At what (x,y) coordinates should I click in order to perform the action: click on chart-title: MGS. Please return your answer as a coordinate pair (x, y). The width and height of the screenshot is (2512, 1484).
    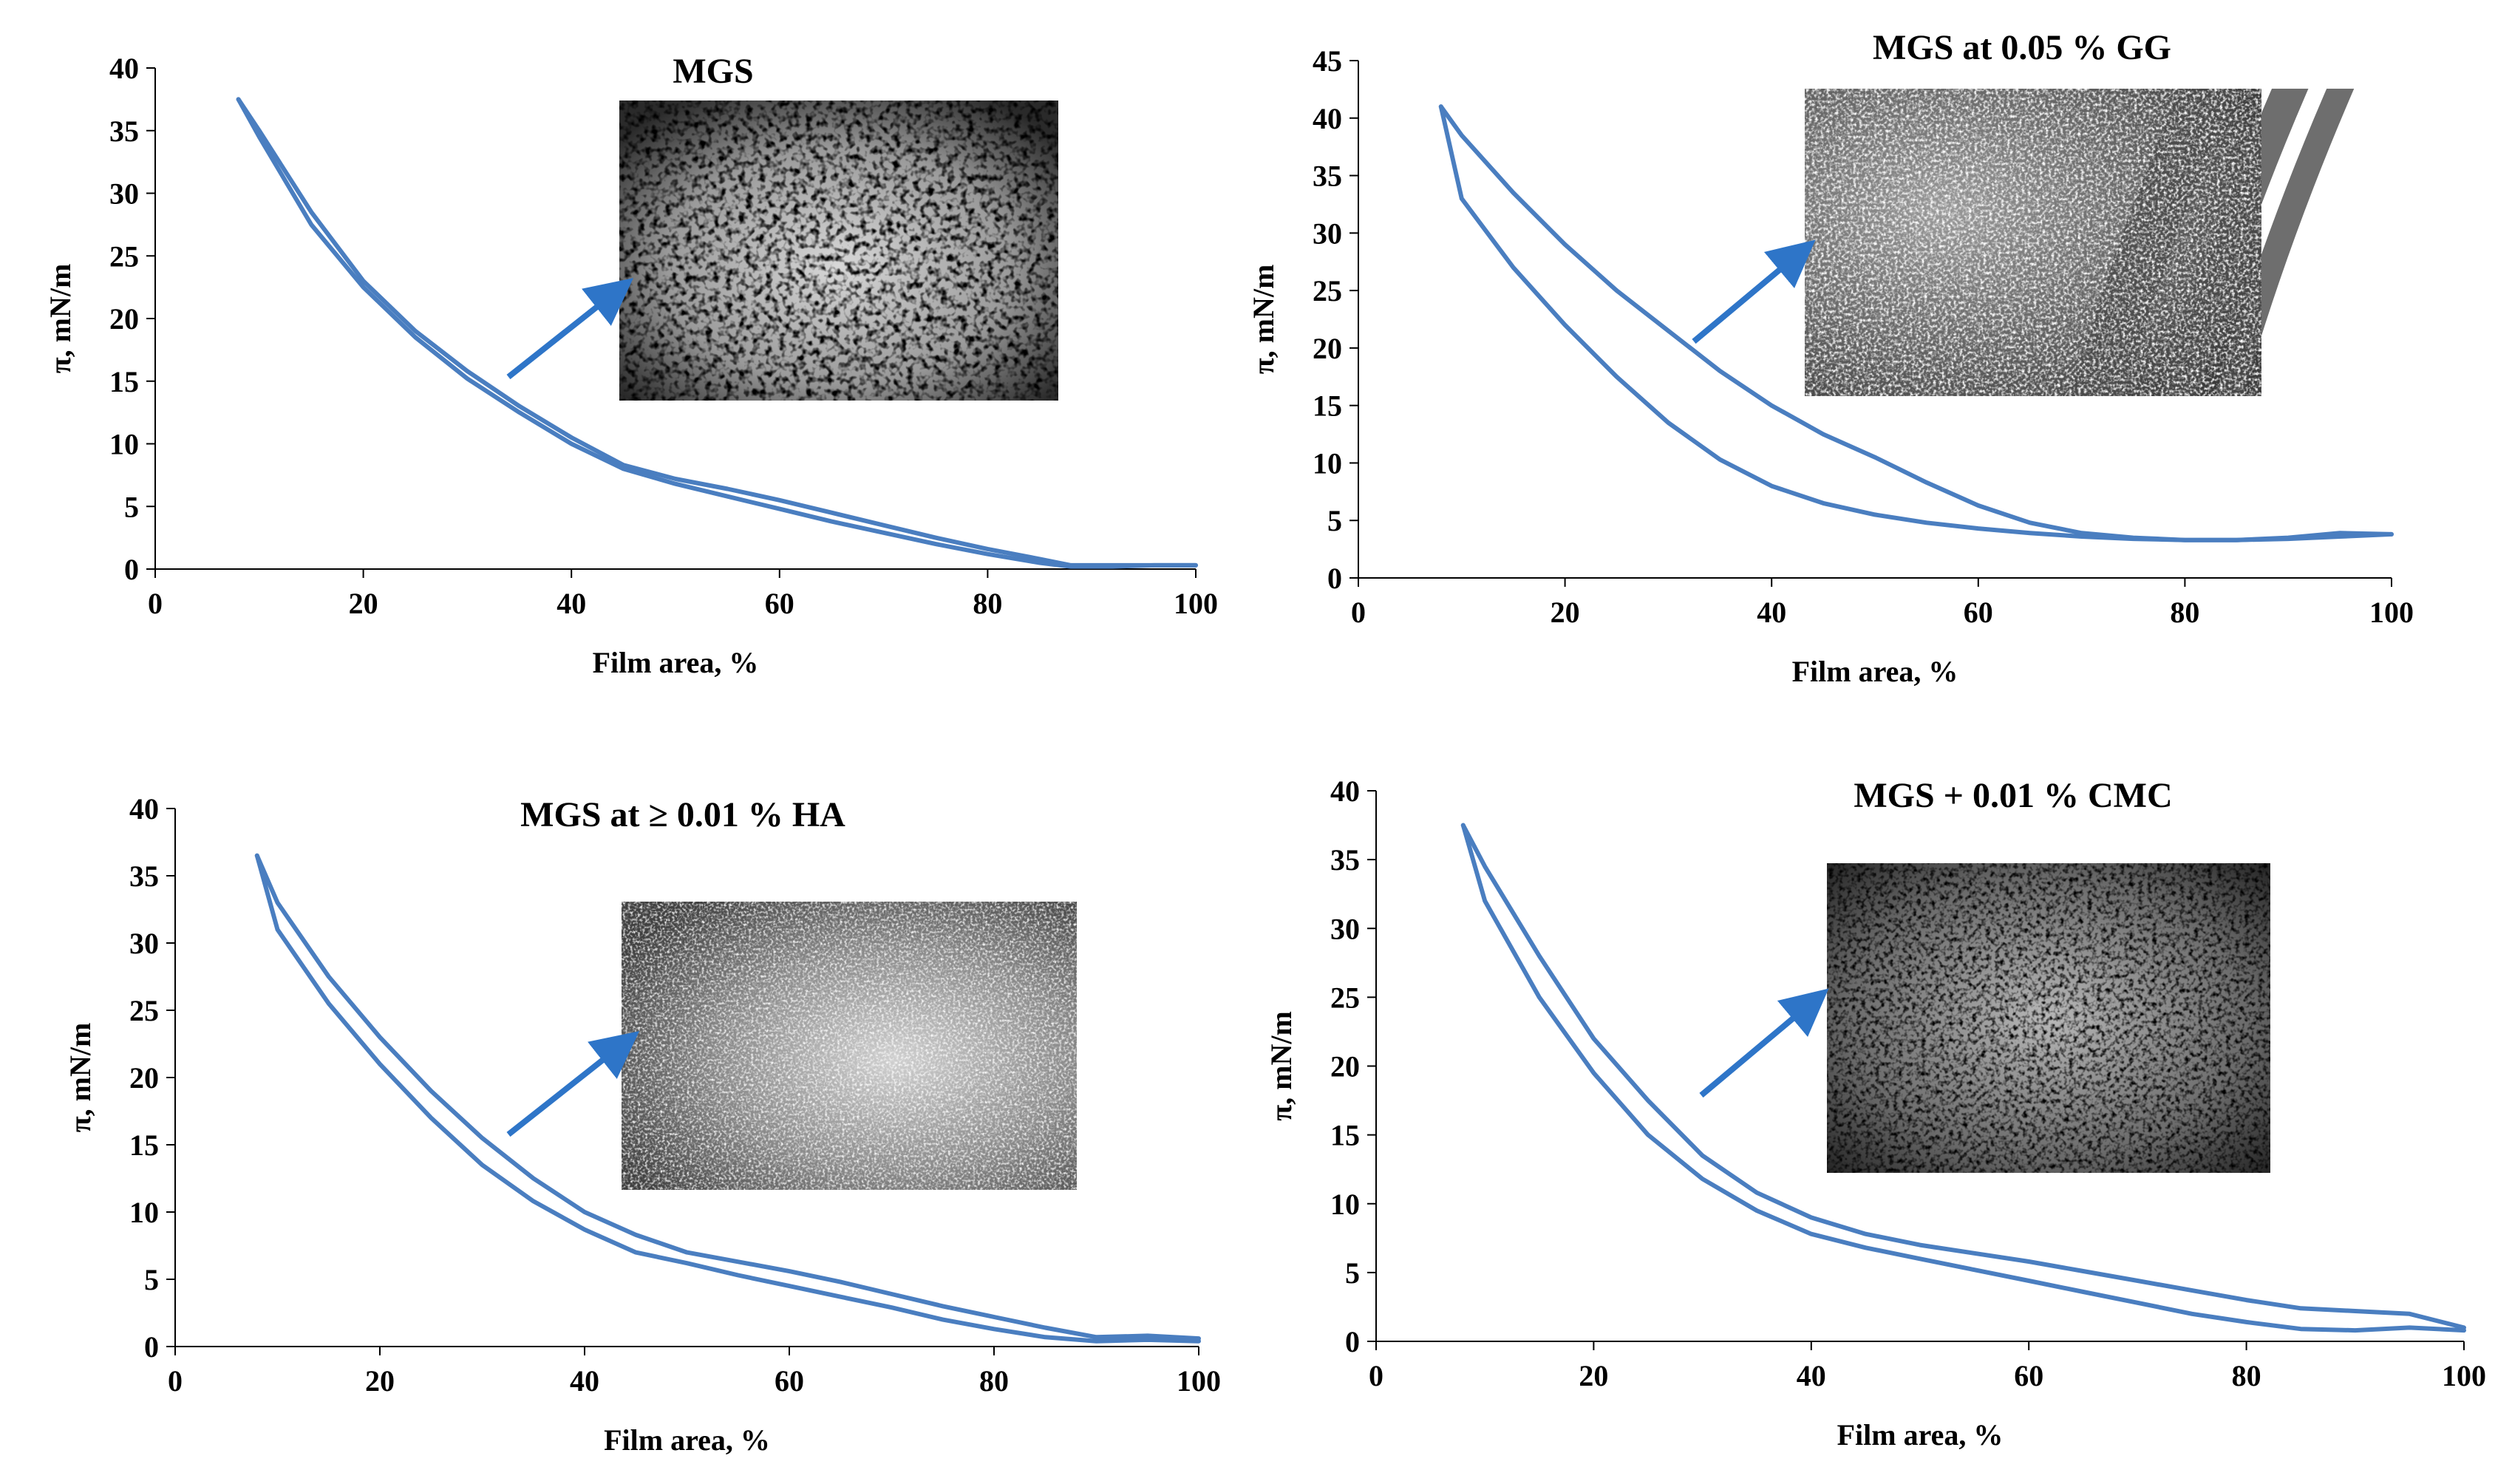
    Looking at the image, I should click on (713, 71).